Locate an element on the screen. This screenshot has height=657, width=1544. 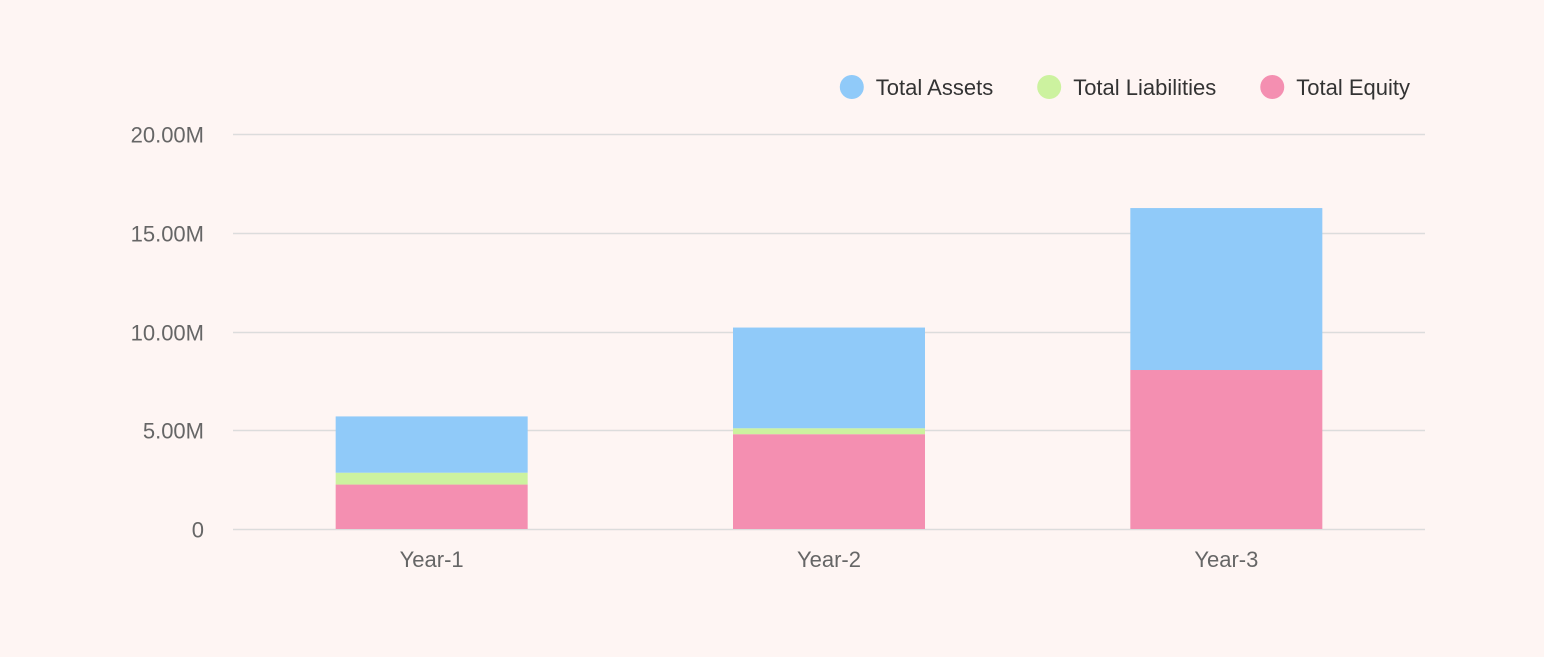
y-tick-label: 10.00M is located at coordinates (167, 333).